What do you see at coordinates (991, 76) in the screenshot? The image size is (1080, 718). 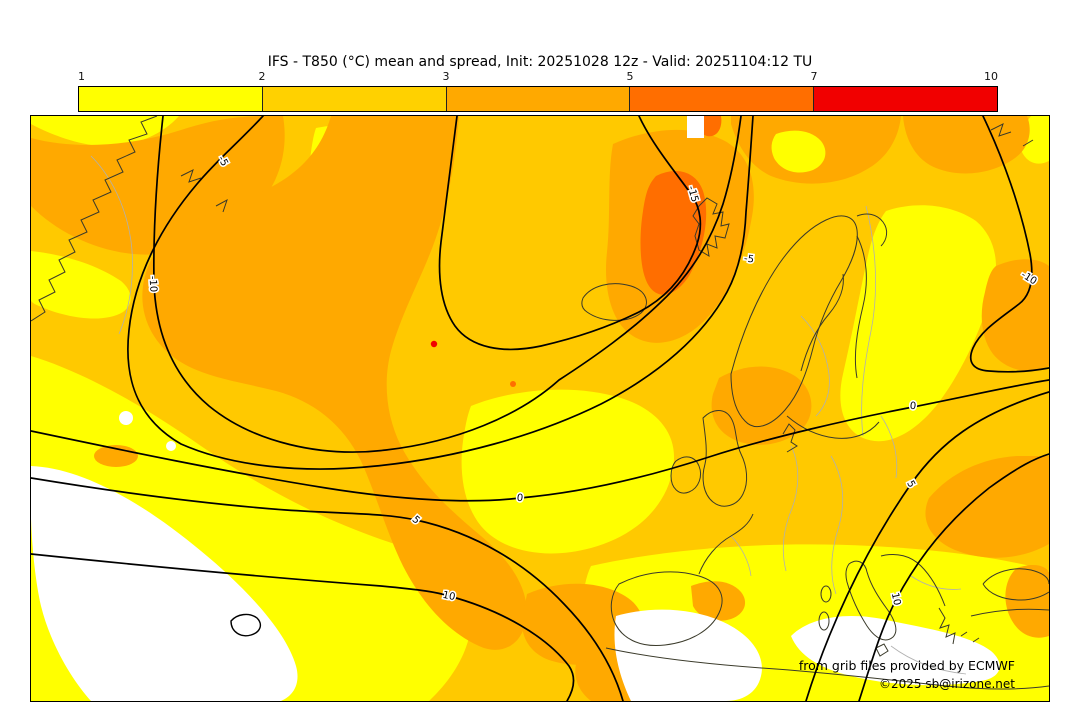 I see `colorbar-tick: 10` at bounding box center [991, 76].